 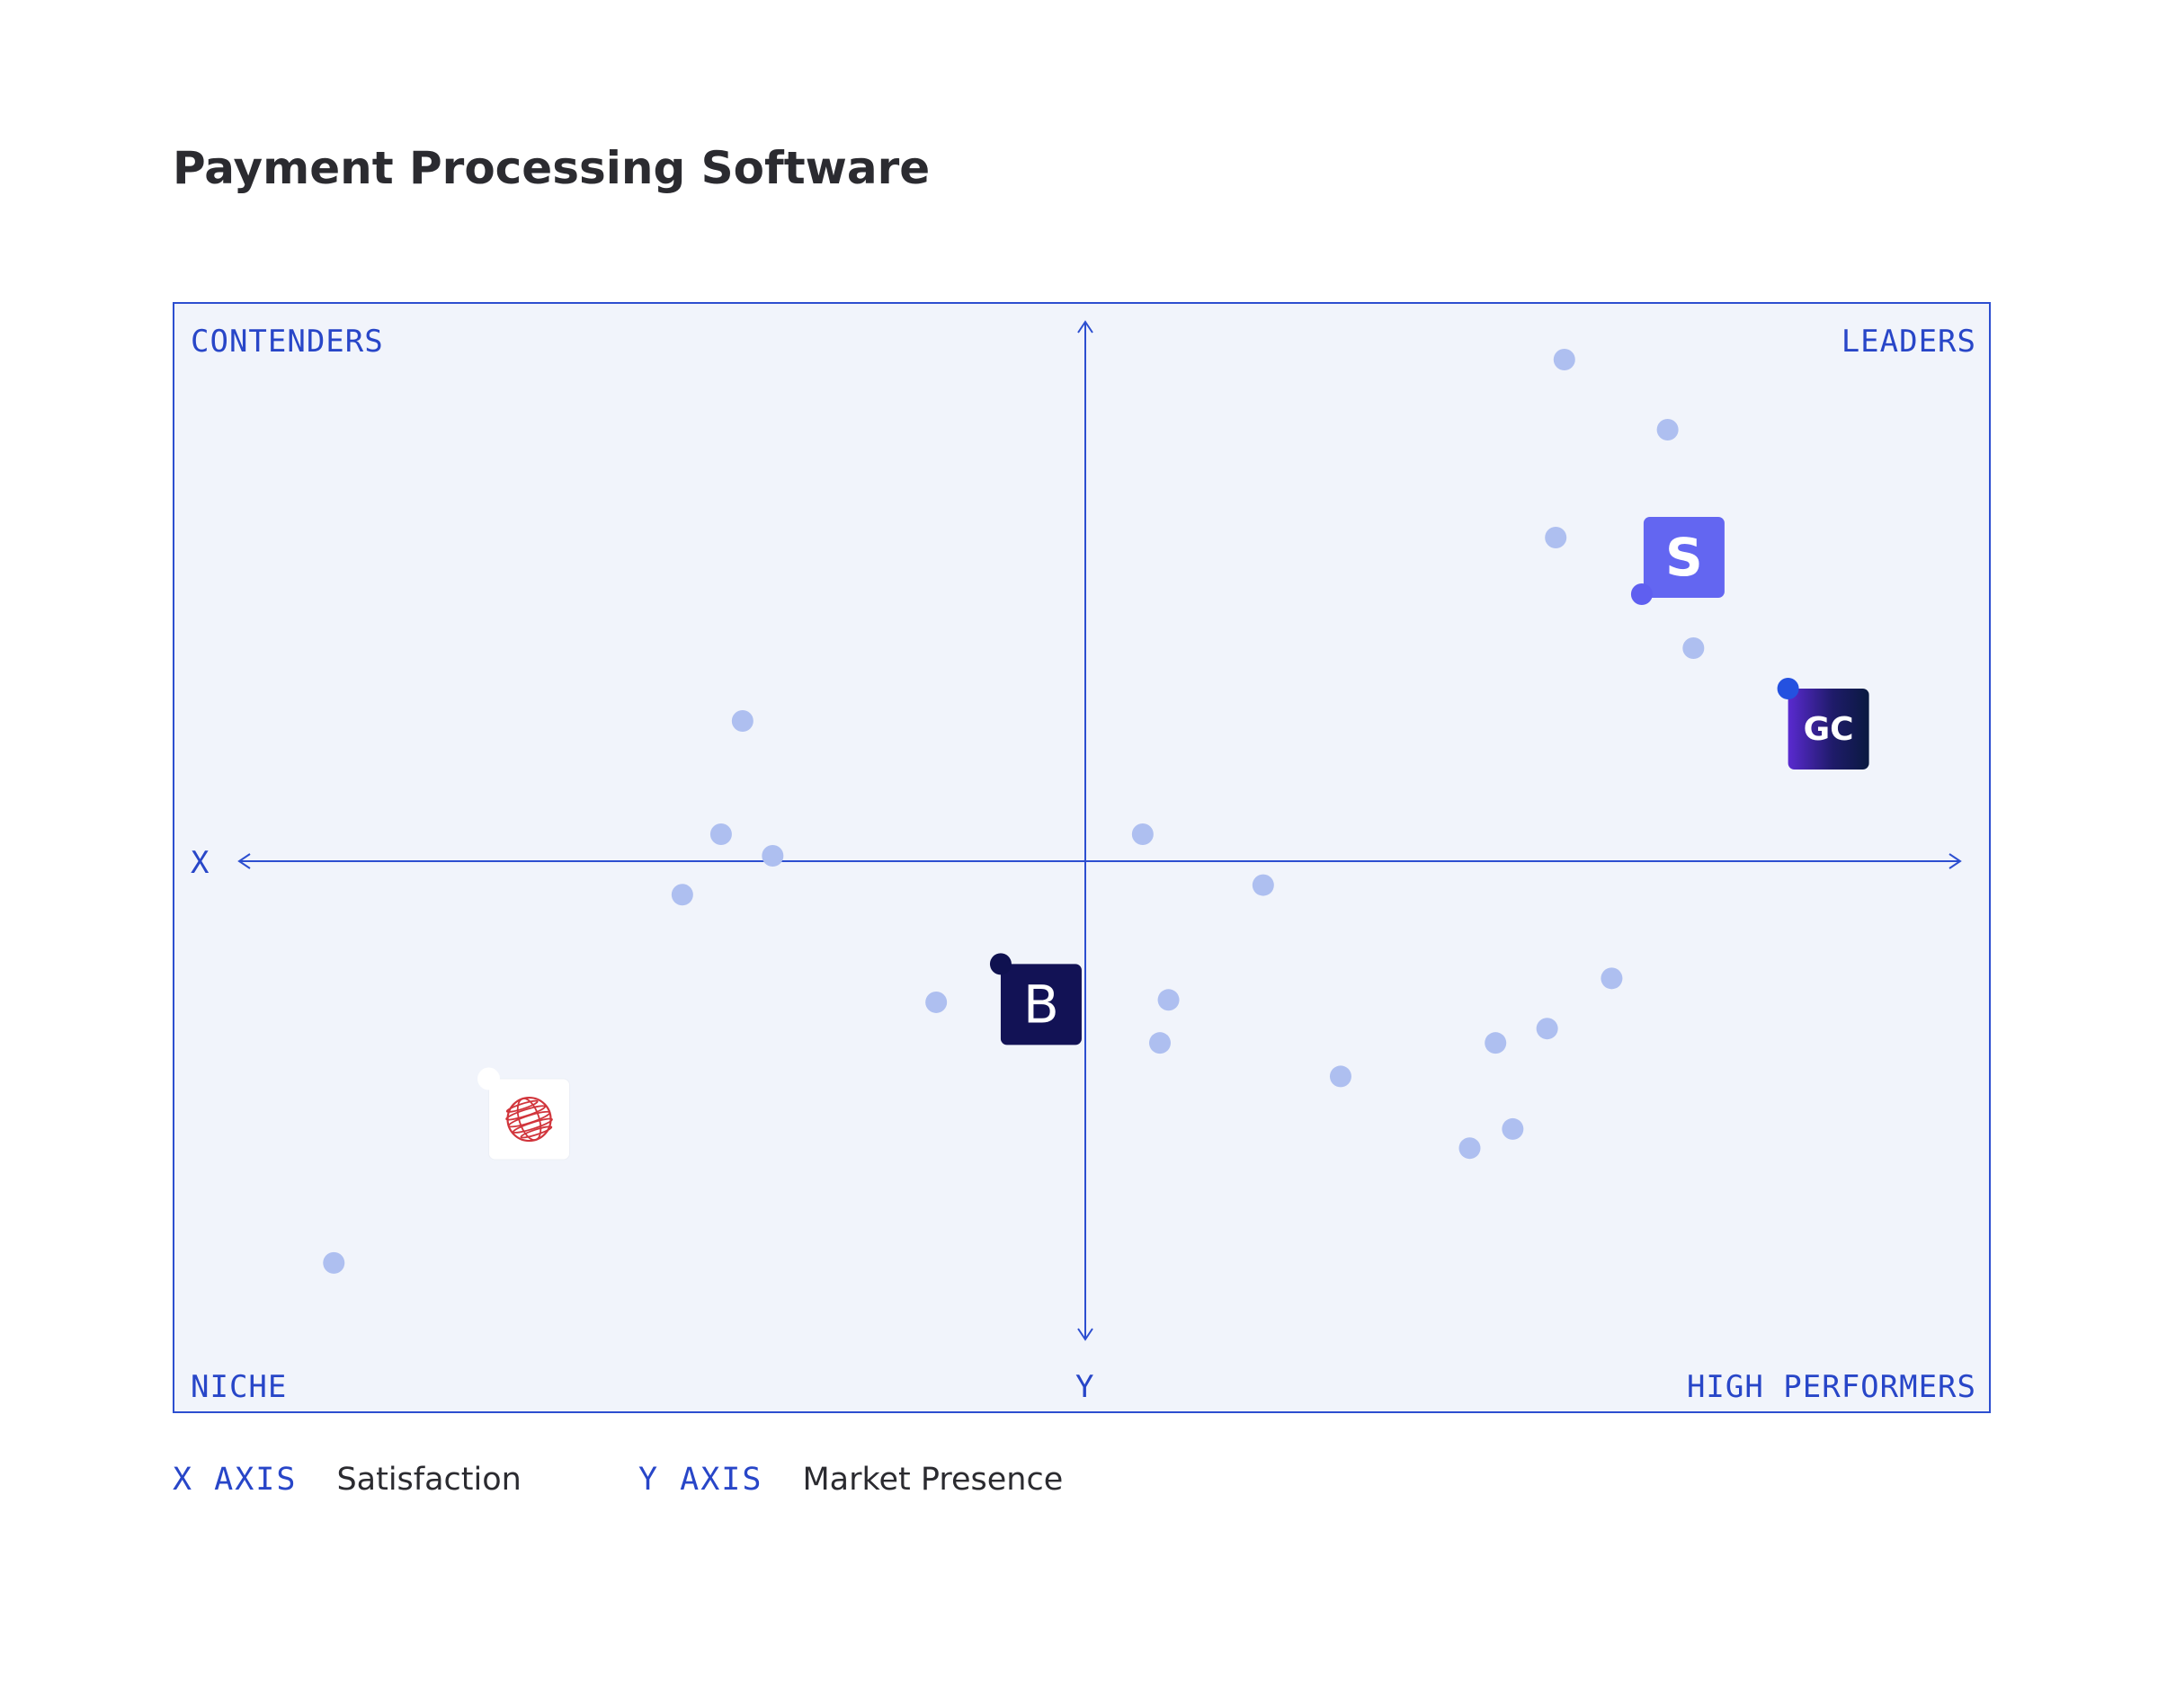 What do you see at coordinates (489, 1078) in the screenshot?
I see `worldpay-data-point` at bounding box center [489, 1078].